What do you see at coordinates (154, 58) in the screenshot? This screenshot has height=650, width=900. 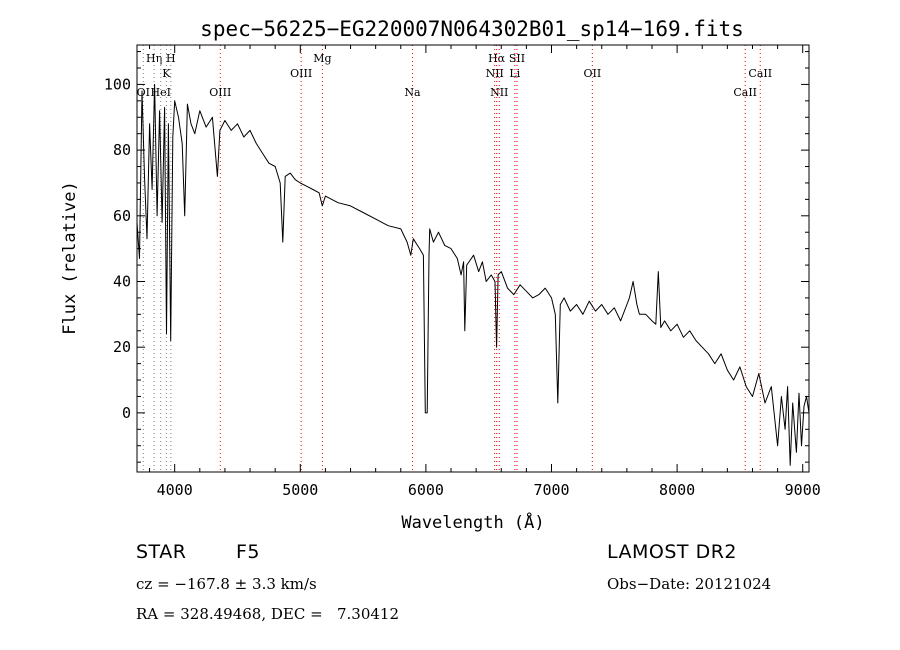 I see `marker-label-1: Hη` at bounding box center [154, 58].